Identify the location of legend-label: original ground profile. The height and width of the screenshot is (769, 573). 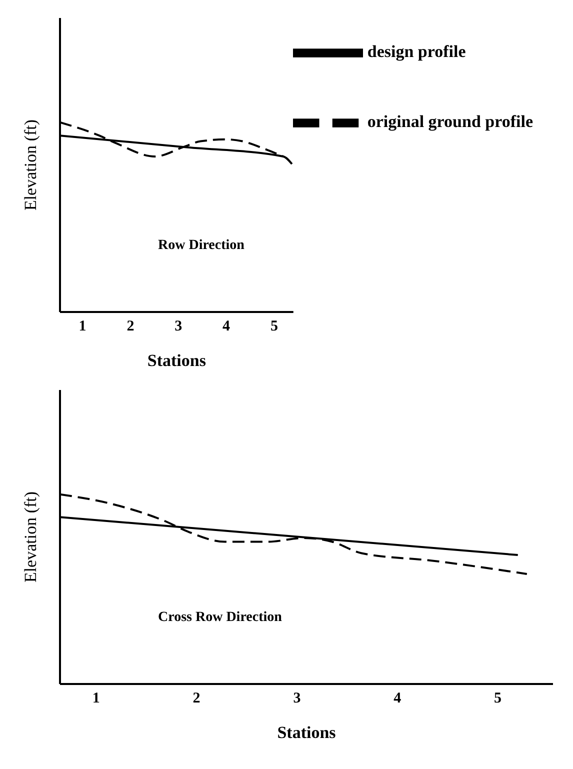
(450, 121).